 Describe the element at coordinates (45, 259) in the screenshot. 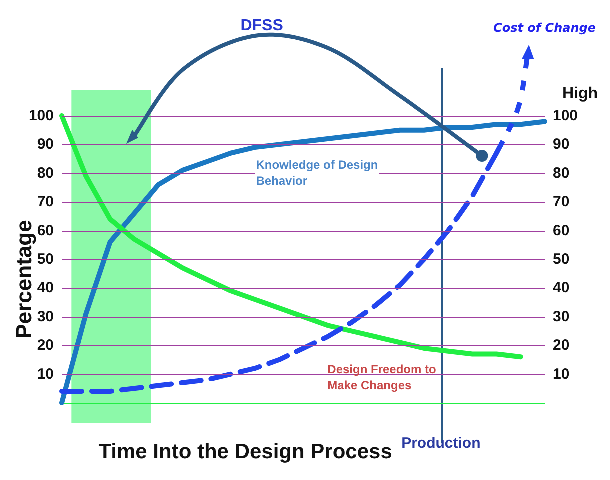

I see `y-tick-label: 50` at that location.